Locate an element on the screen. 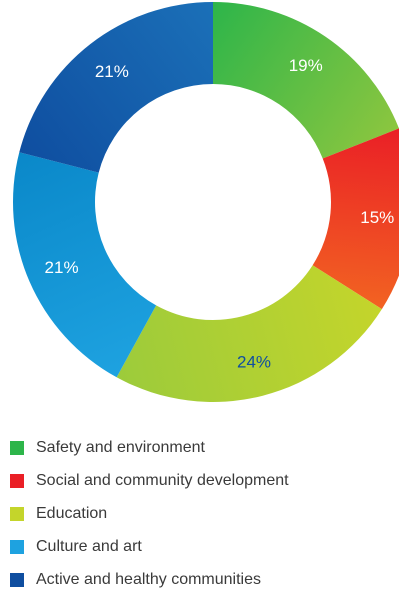 This screenshot has width=399, height=609. legend-item: Active and healthy communities is located at coordinates (149, 580).